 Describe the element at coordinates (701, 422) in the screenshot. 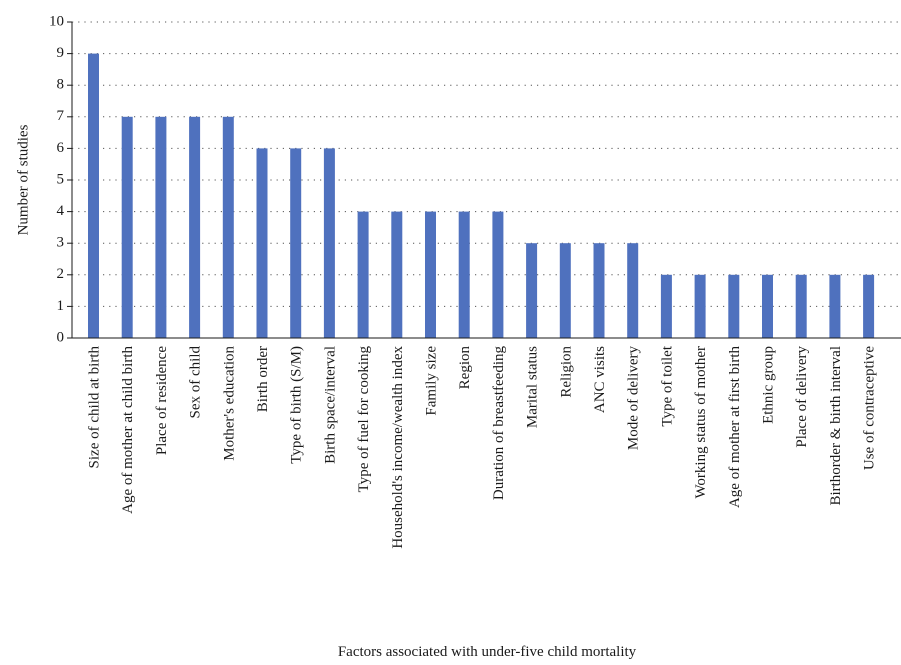

I see `x-tick-label: Working status of mother` at that location.